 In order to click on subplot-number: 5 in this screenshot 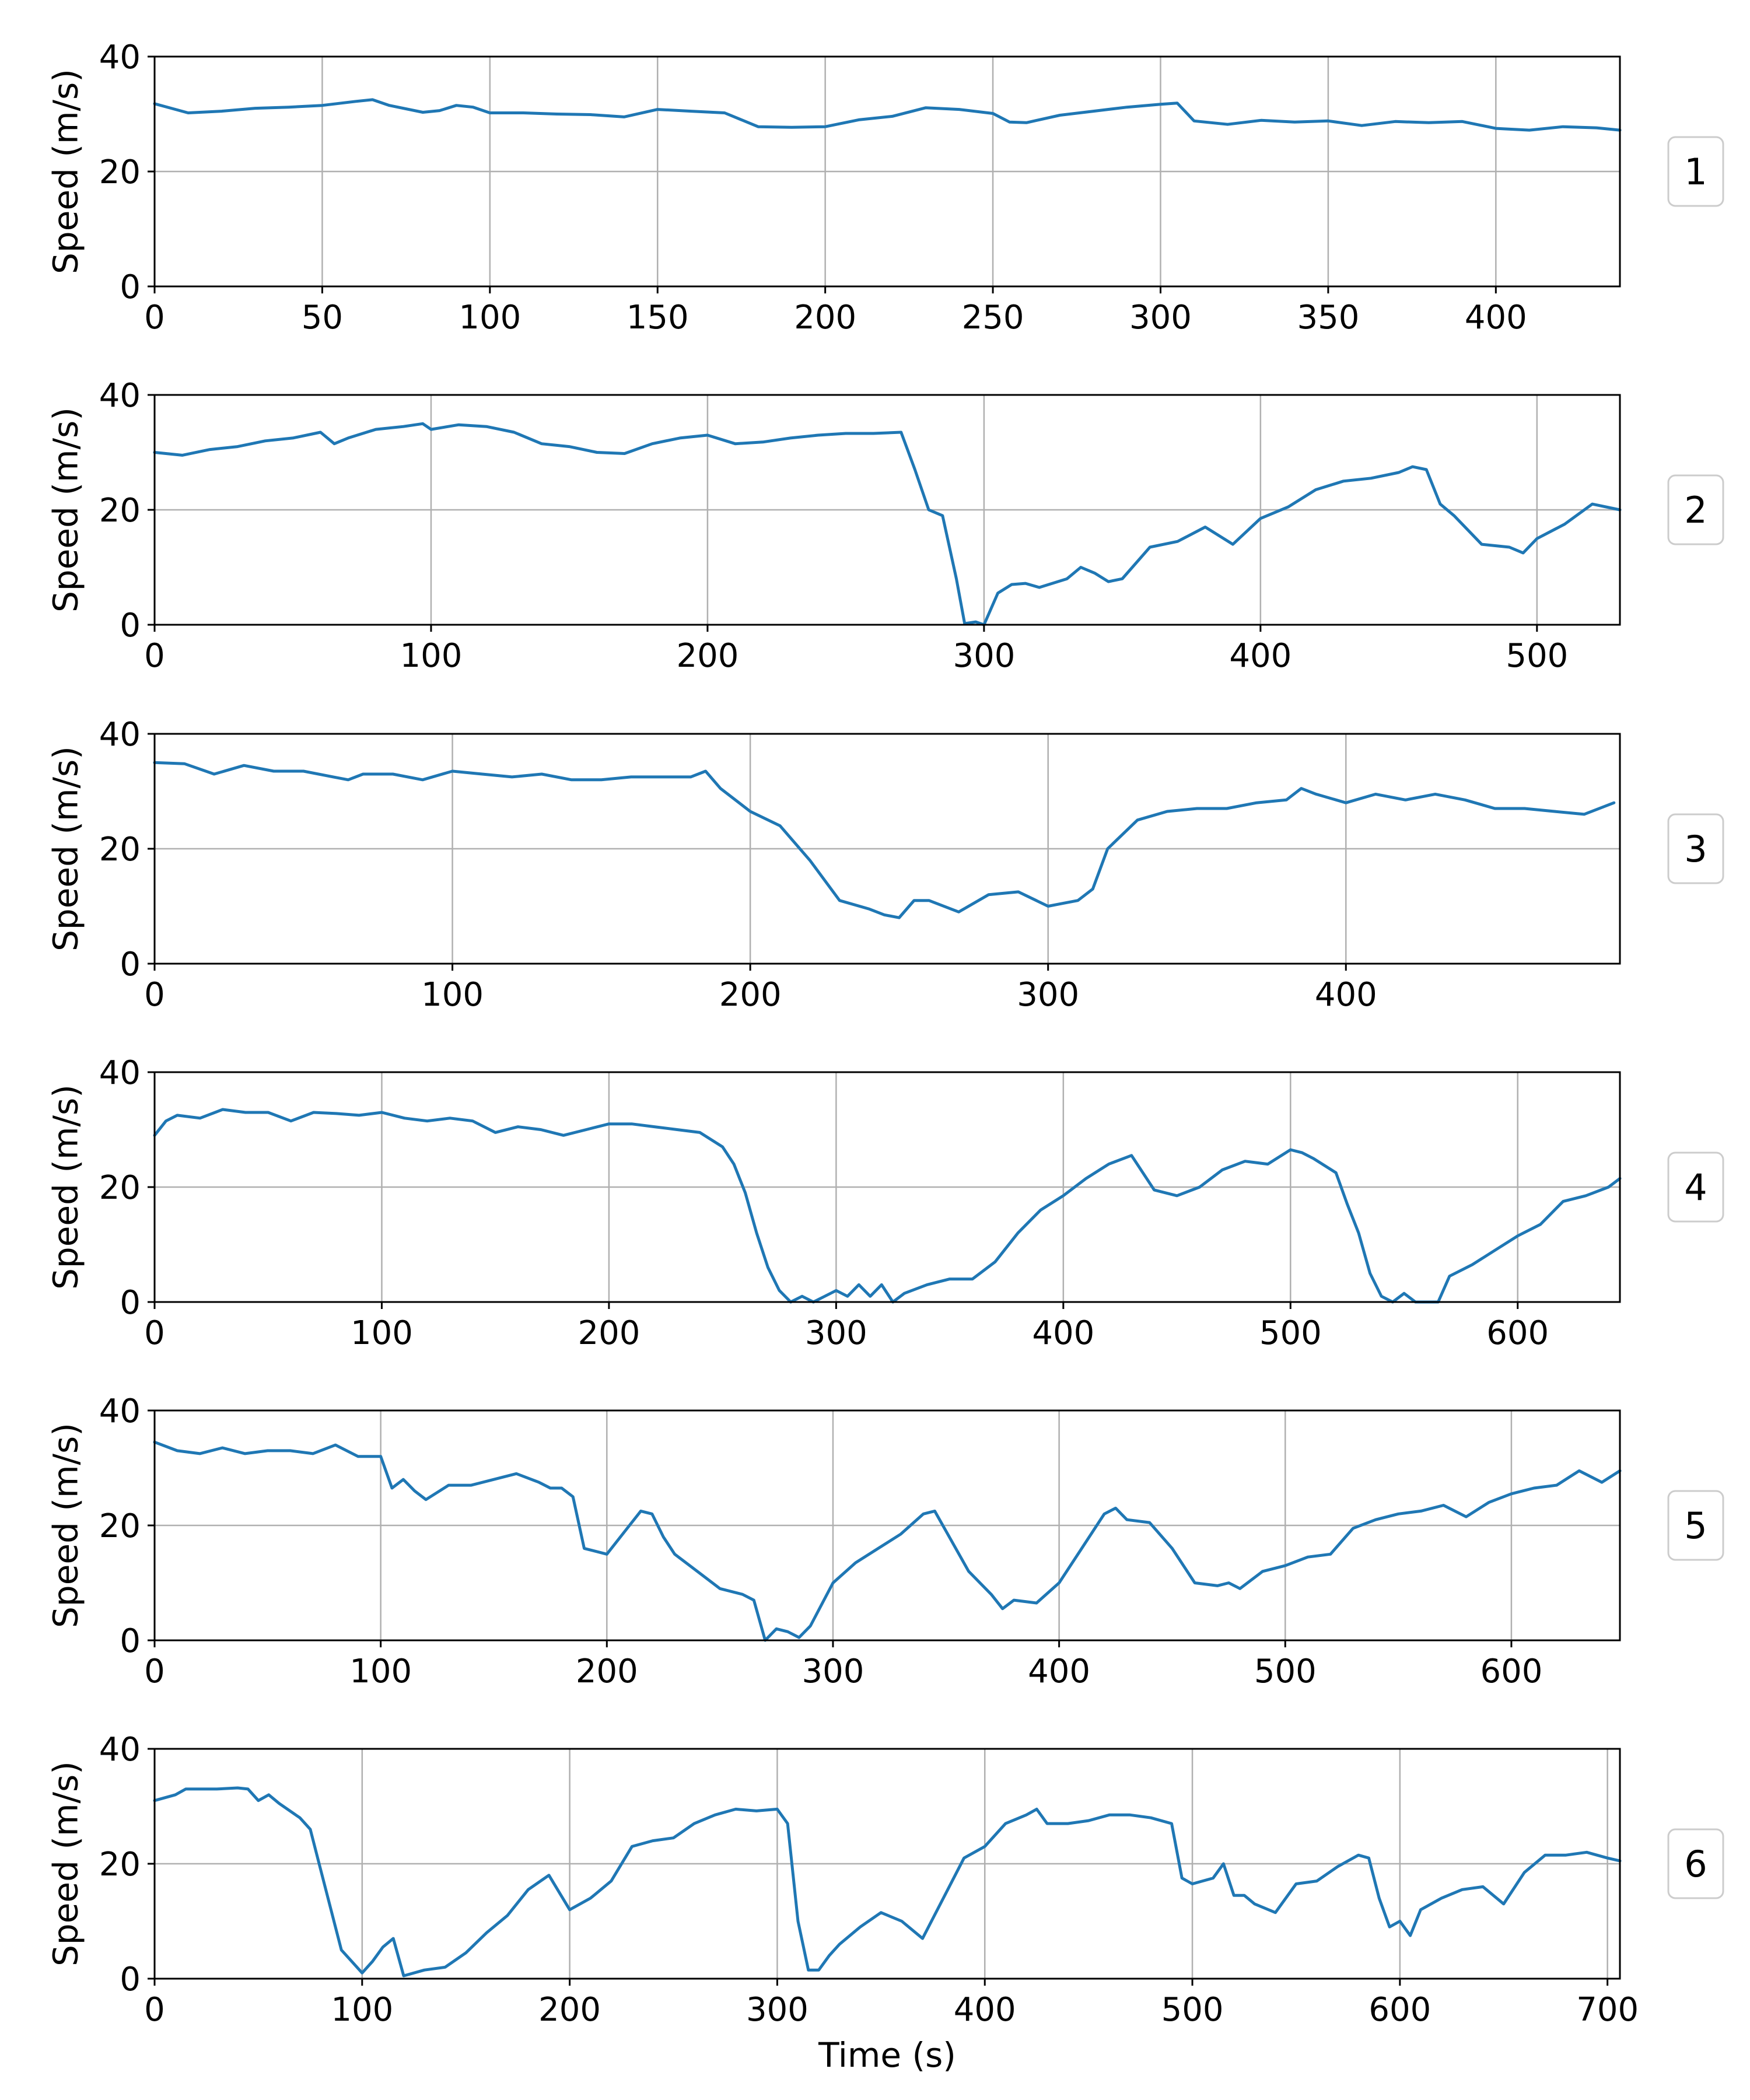, I will do `click(1695, 1525)`.